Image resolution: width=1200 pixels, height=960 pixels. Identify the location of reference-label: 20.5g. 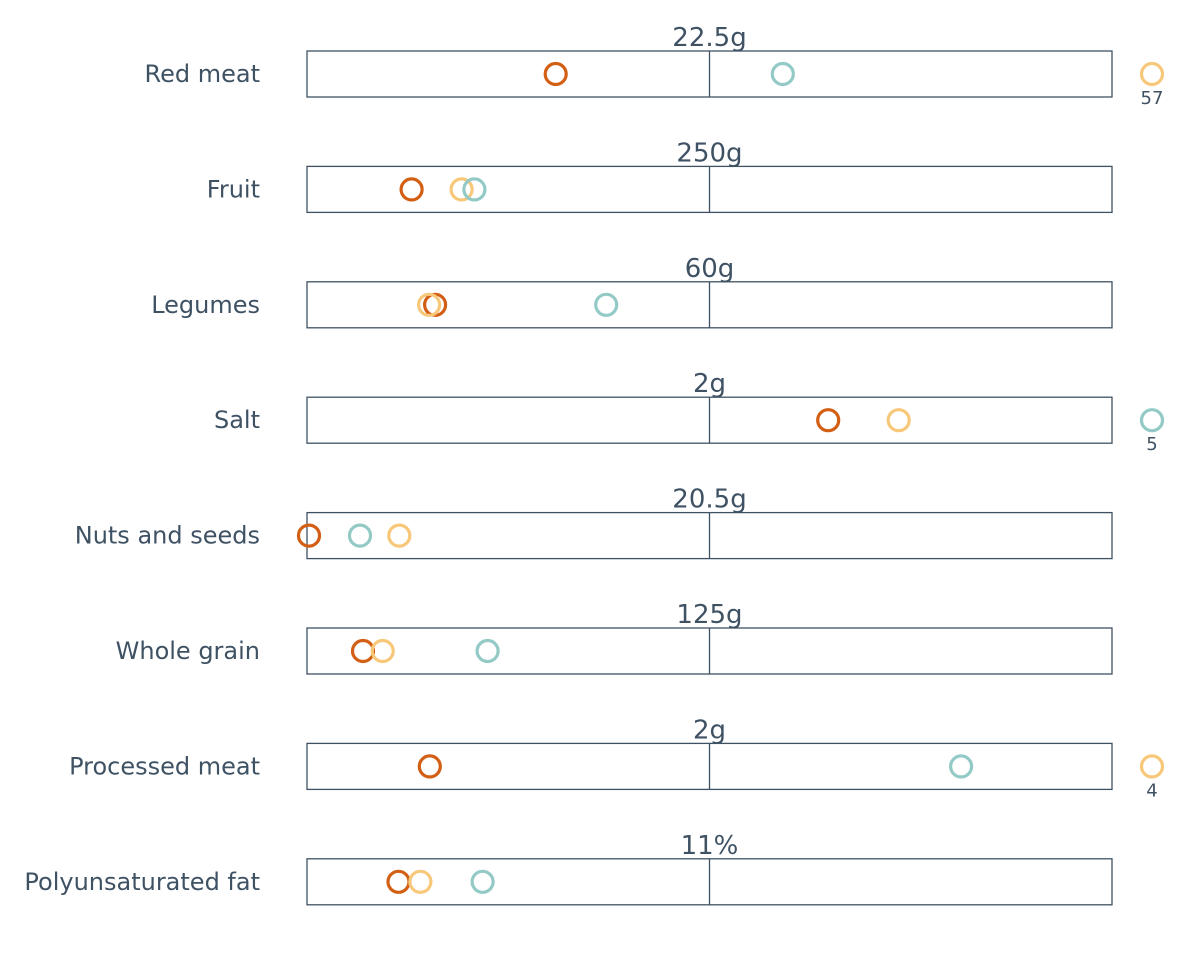
(709, 500).